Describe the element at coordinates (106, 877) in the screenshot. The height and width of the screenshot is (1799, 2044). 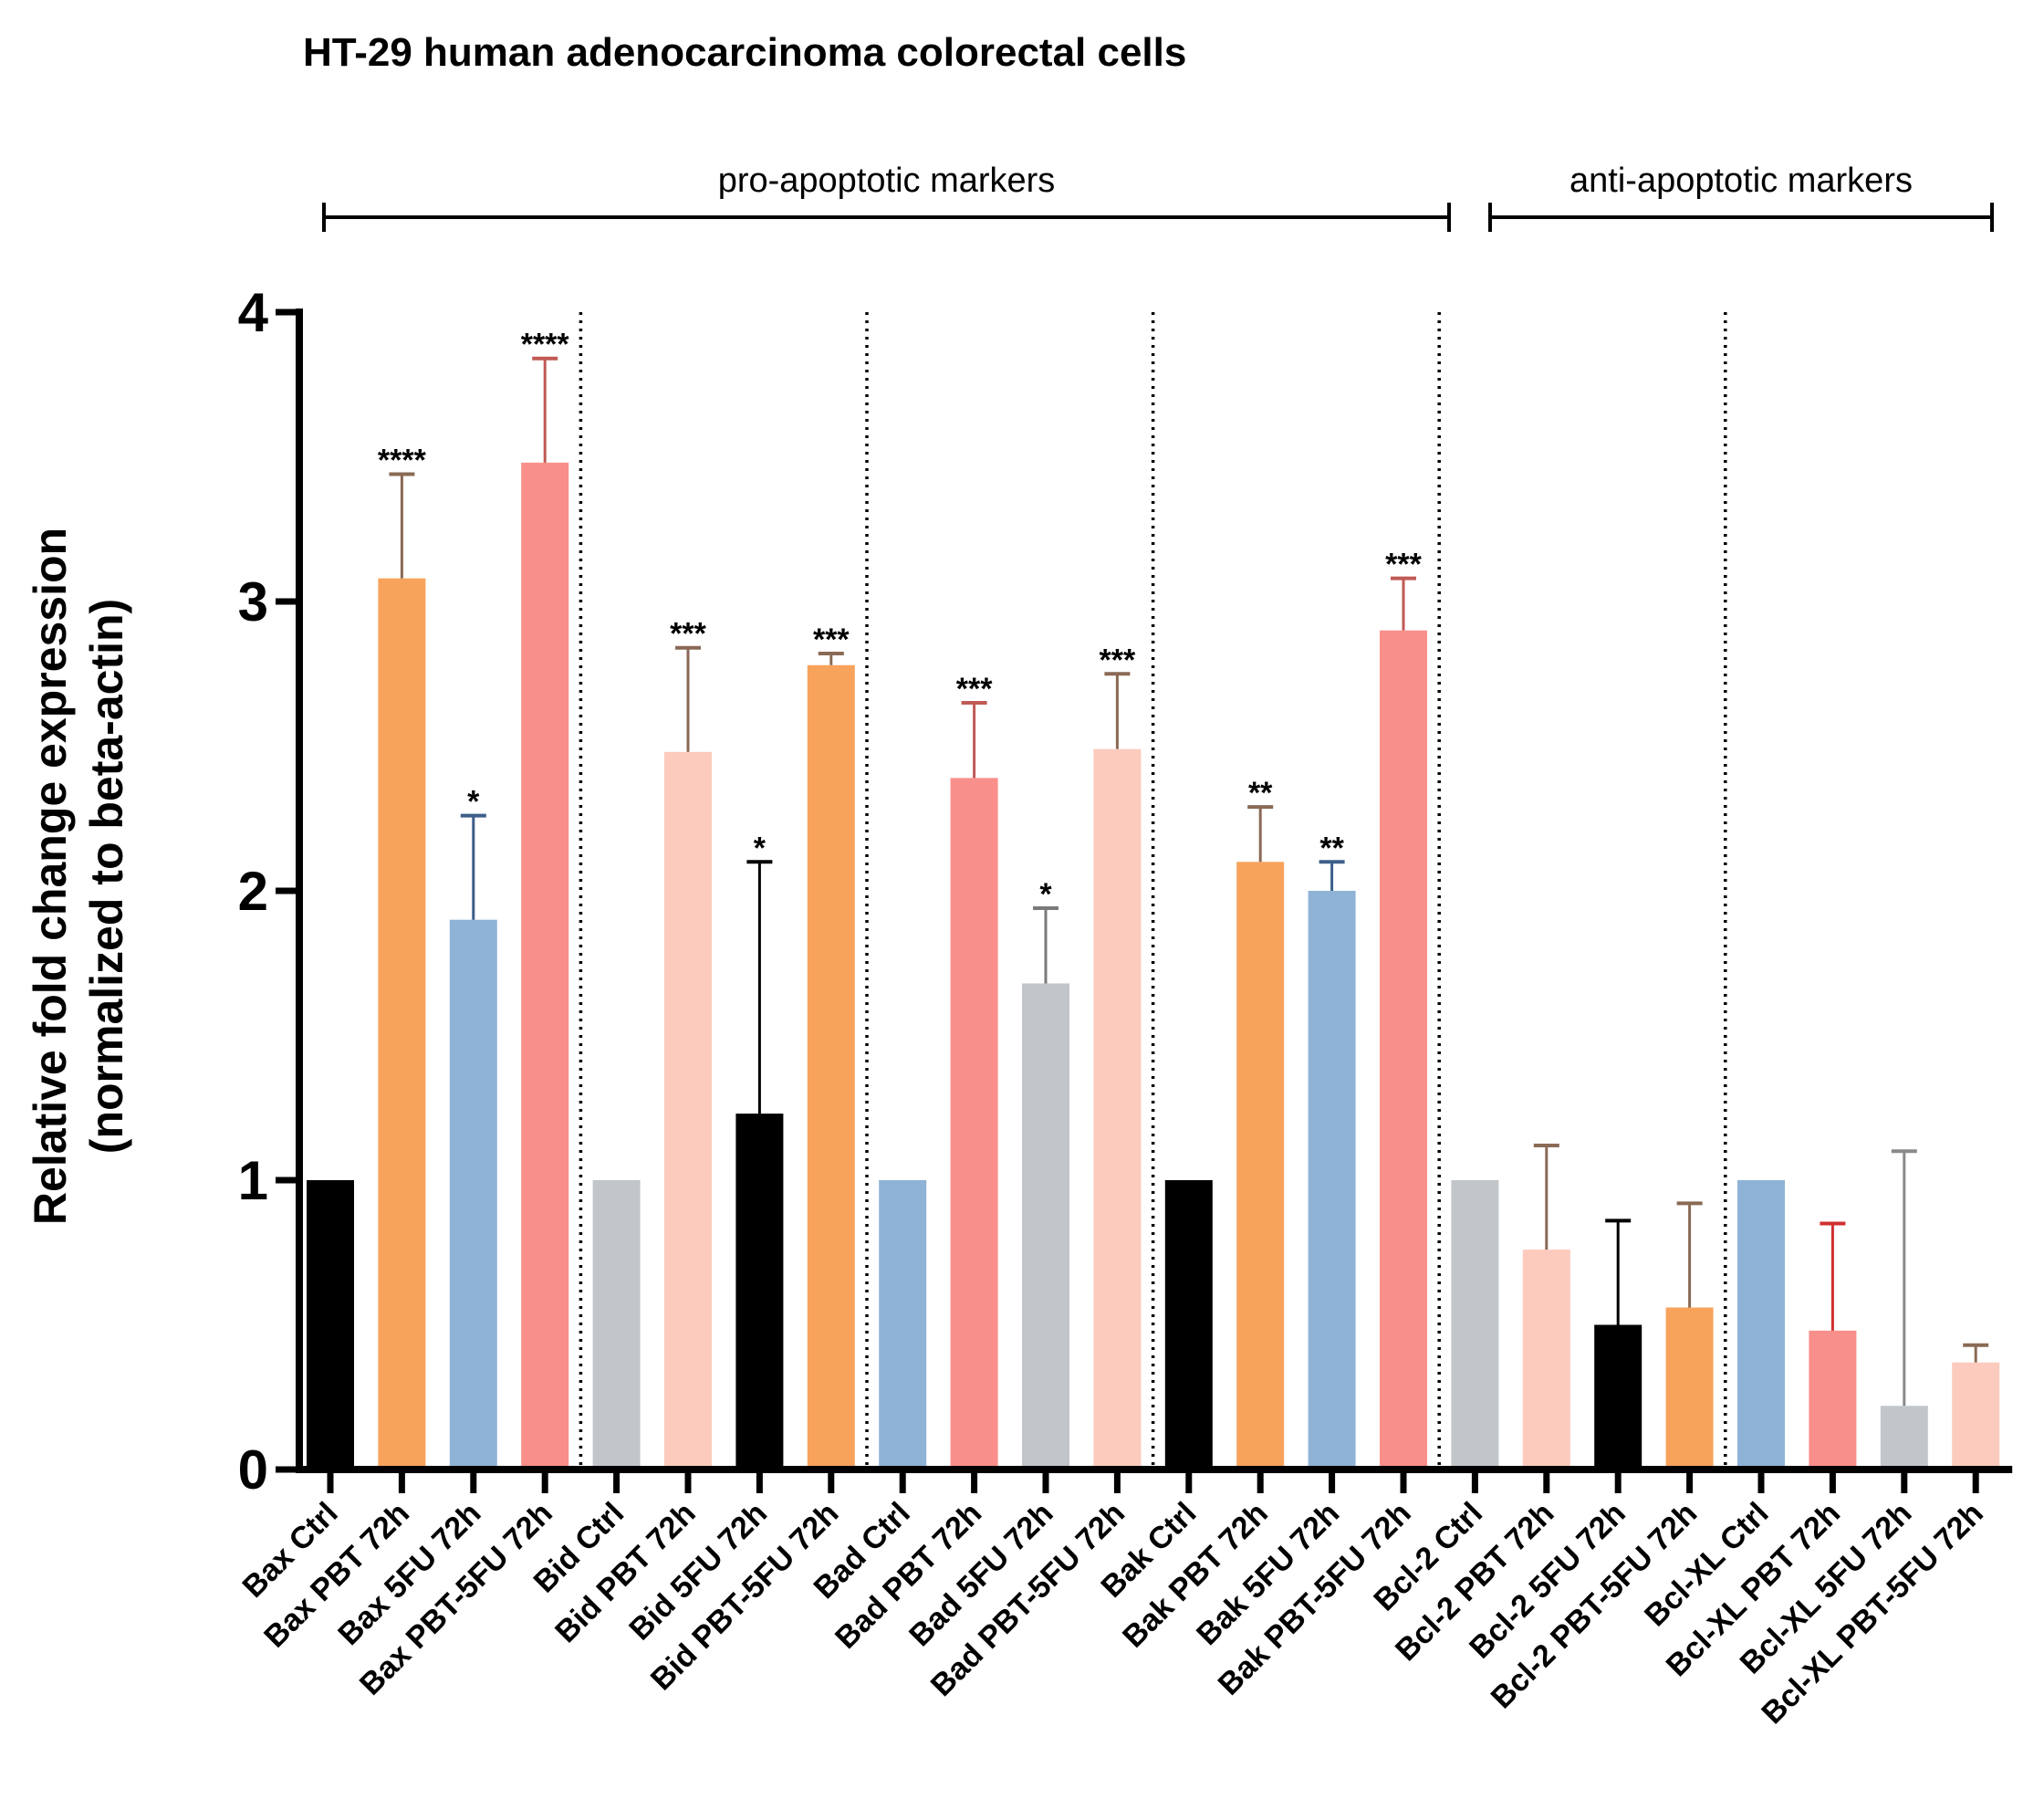
I see `y-axis-label-line2: (normalized to beta-actin)` at that location.